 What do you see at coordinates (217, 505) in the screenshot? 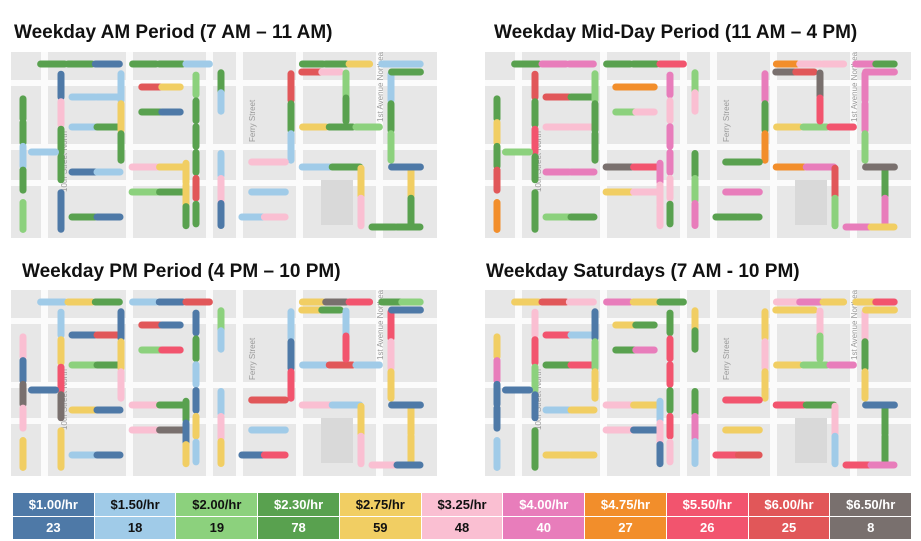
I see `legend-rate-label: $2.00/hr` at bounding box center [217, 505].